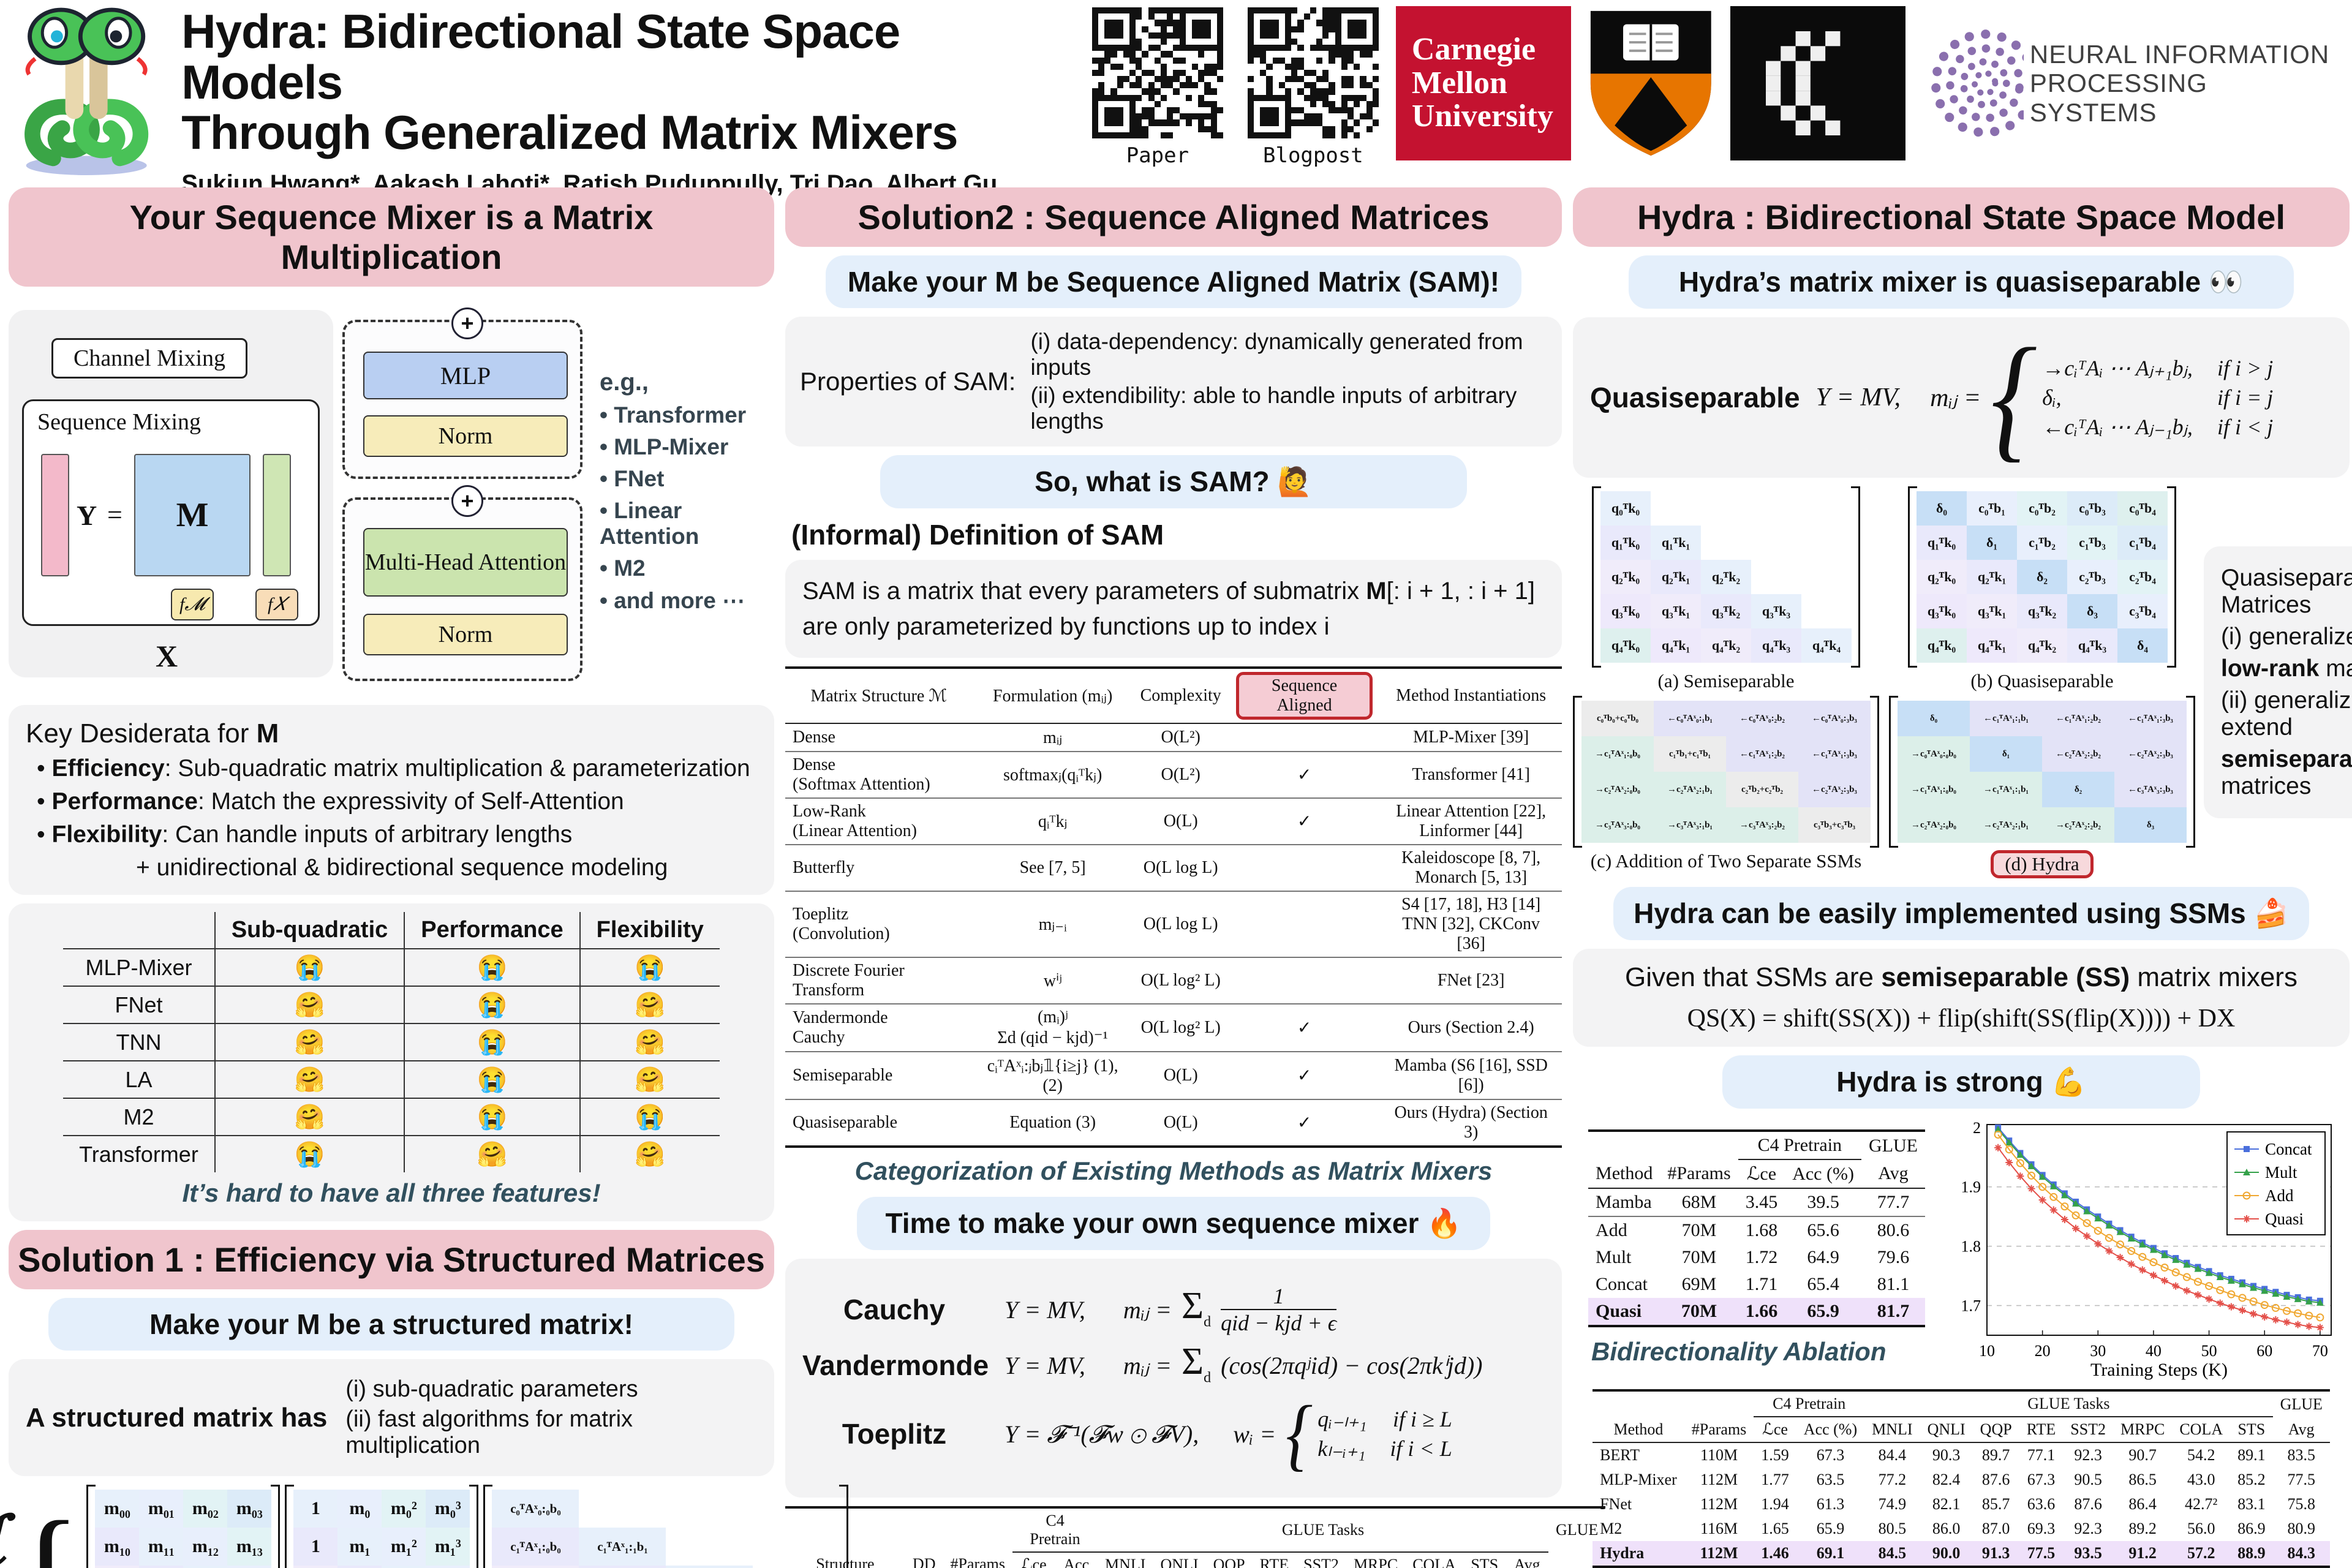 The height and width of the screenshot is (1568, 2352). What do you see at coordinates (1757, 1312) in the screenshot?
I see `table-row: Quasi 70M 1.66 65.9 81.7` at bounding box center [1757, 1312].